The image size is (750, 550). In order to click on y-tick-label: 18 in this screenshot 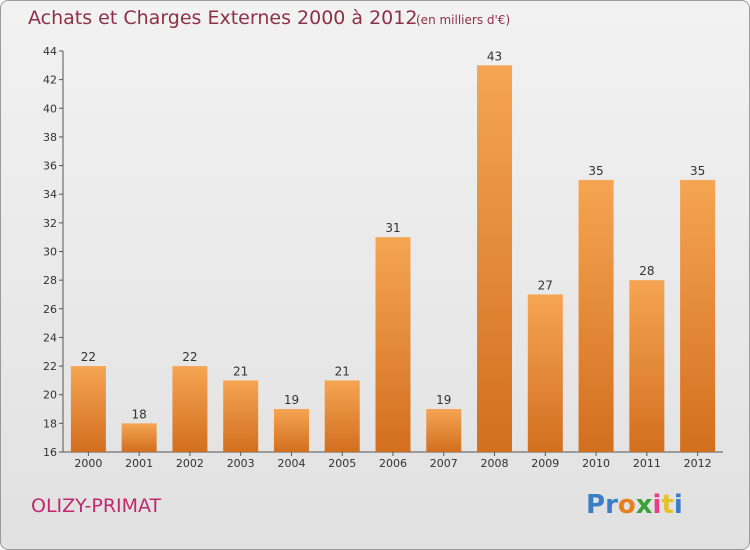, I will do `click(50, 423)`.